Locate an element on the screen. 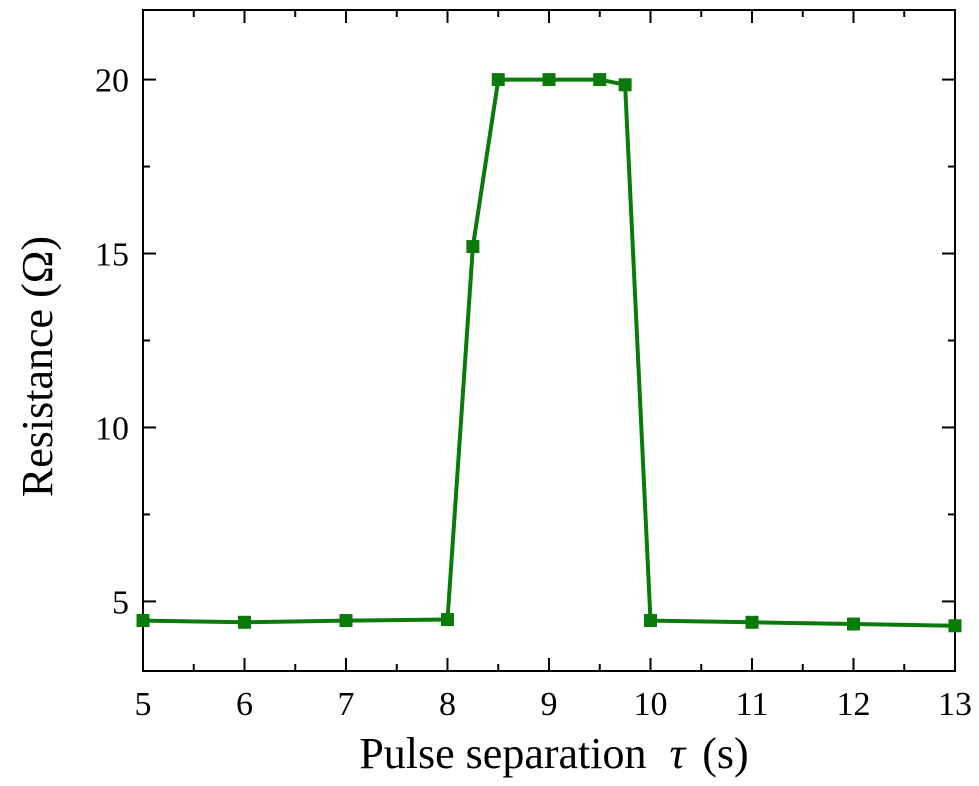 Image resolution: width=979 pixels, height=786 pixels. x-axis-label-text: Pulse separation is located at coordinates (502, 753).